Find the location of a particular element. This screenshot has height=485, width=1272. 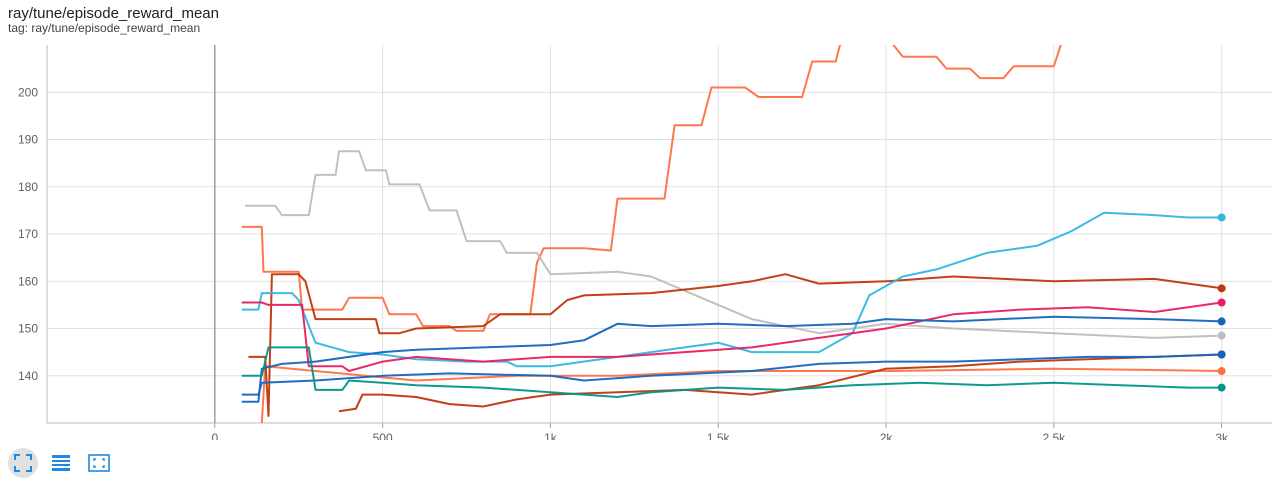

y-tick-label: 180 is located at coordinates (28, 187).